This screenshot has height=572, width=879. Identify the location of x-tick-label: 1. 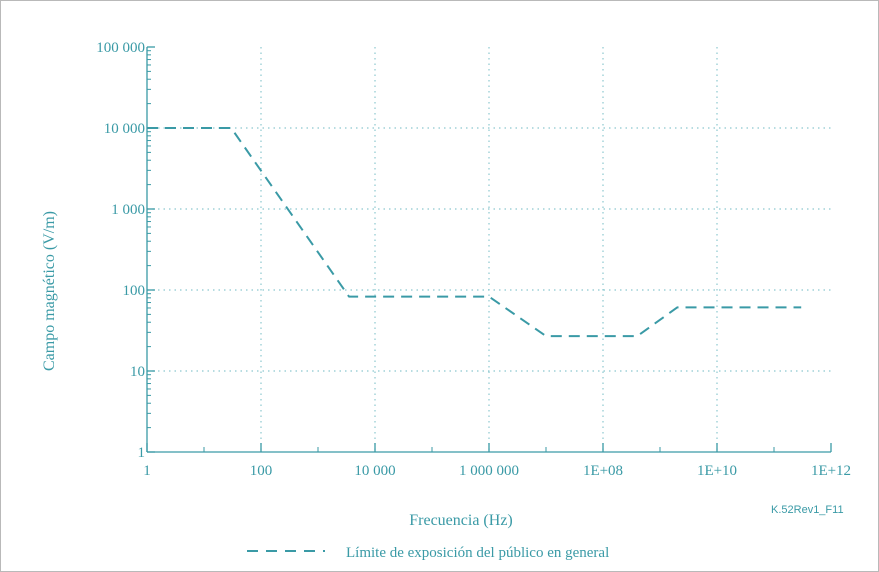
(147, 471).